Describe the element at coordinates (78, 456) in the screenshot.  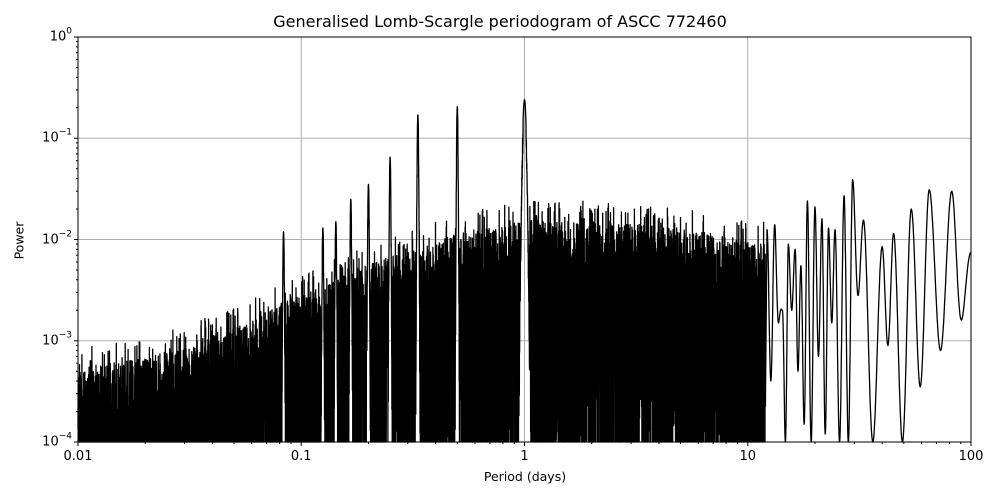
I see `x-tick-label: 0.01` at that location.